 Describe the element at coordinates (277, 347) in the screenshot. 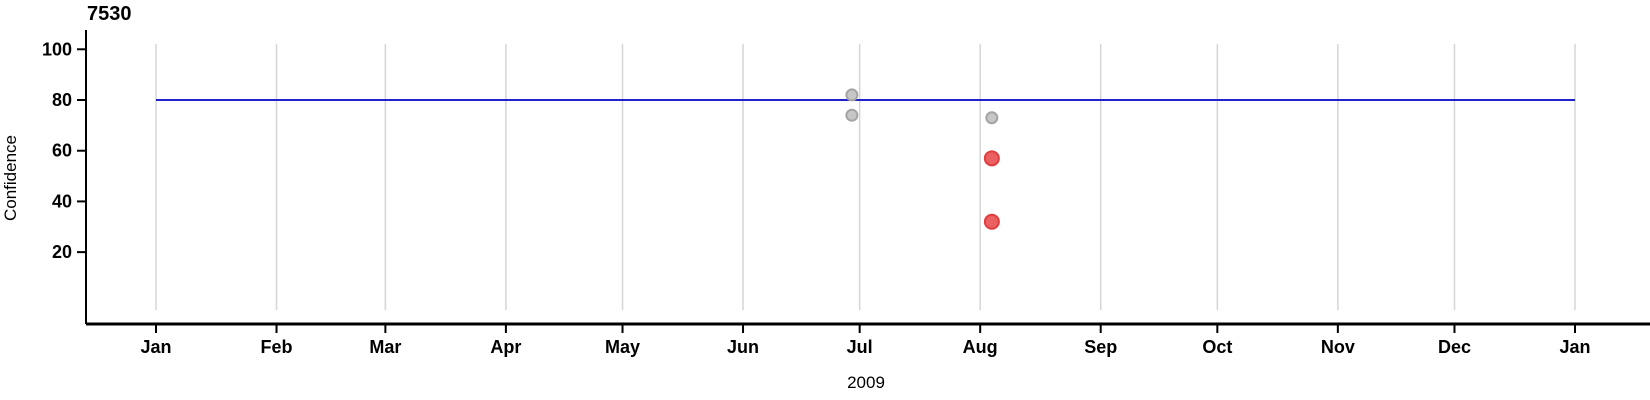

I see `x-tick-label: Feb` at that location.